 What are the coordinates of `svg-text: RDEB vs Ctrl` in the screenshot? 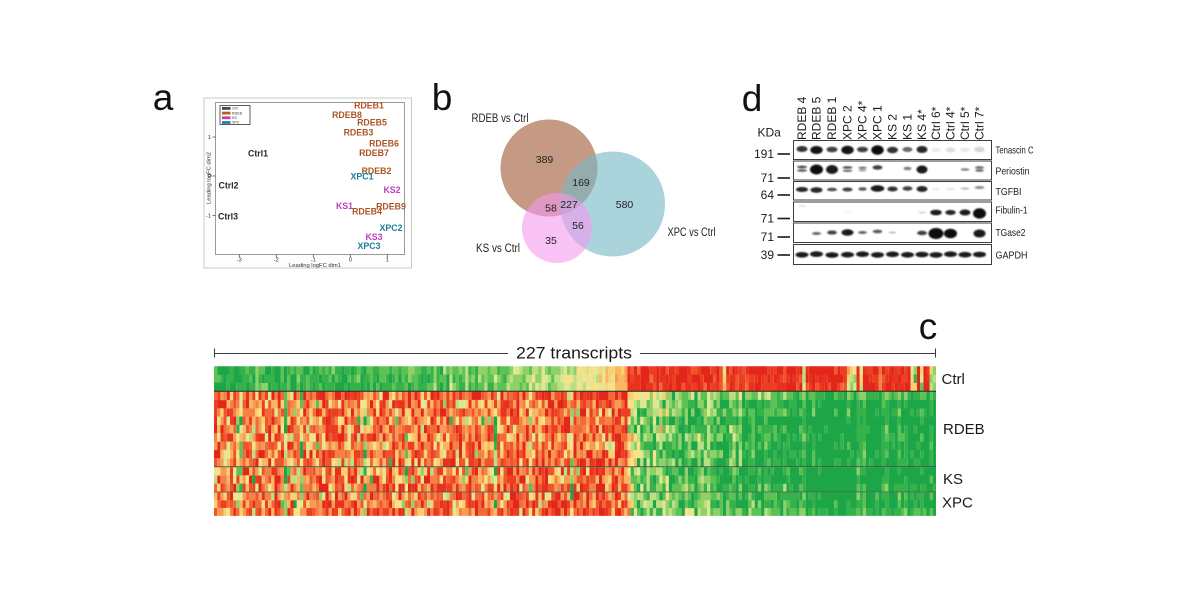 It's located at (500, 119).